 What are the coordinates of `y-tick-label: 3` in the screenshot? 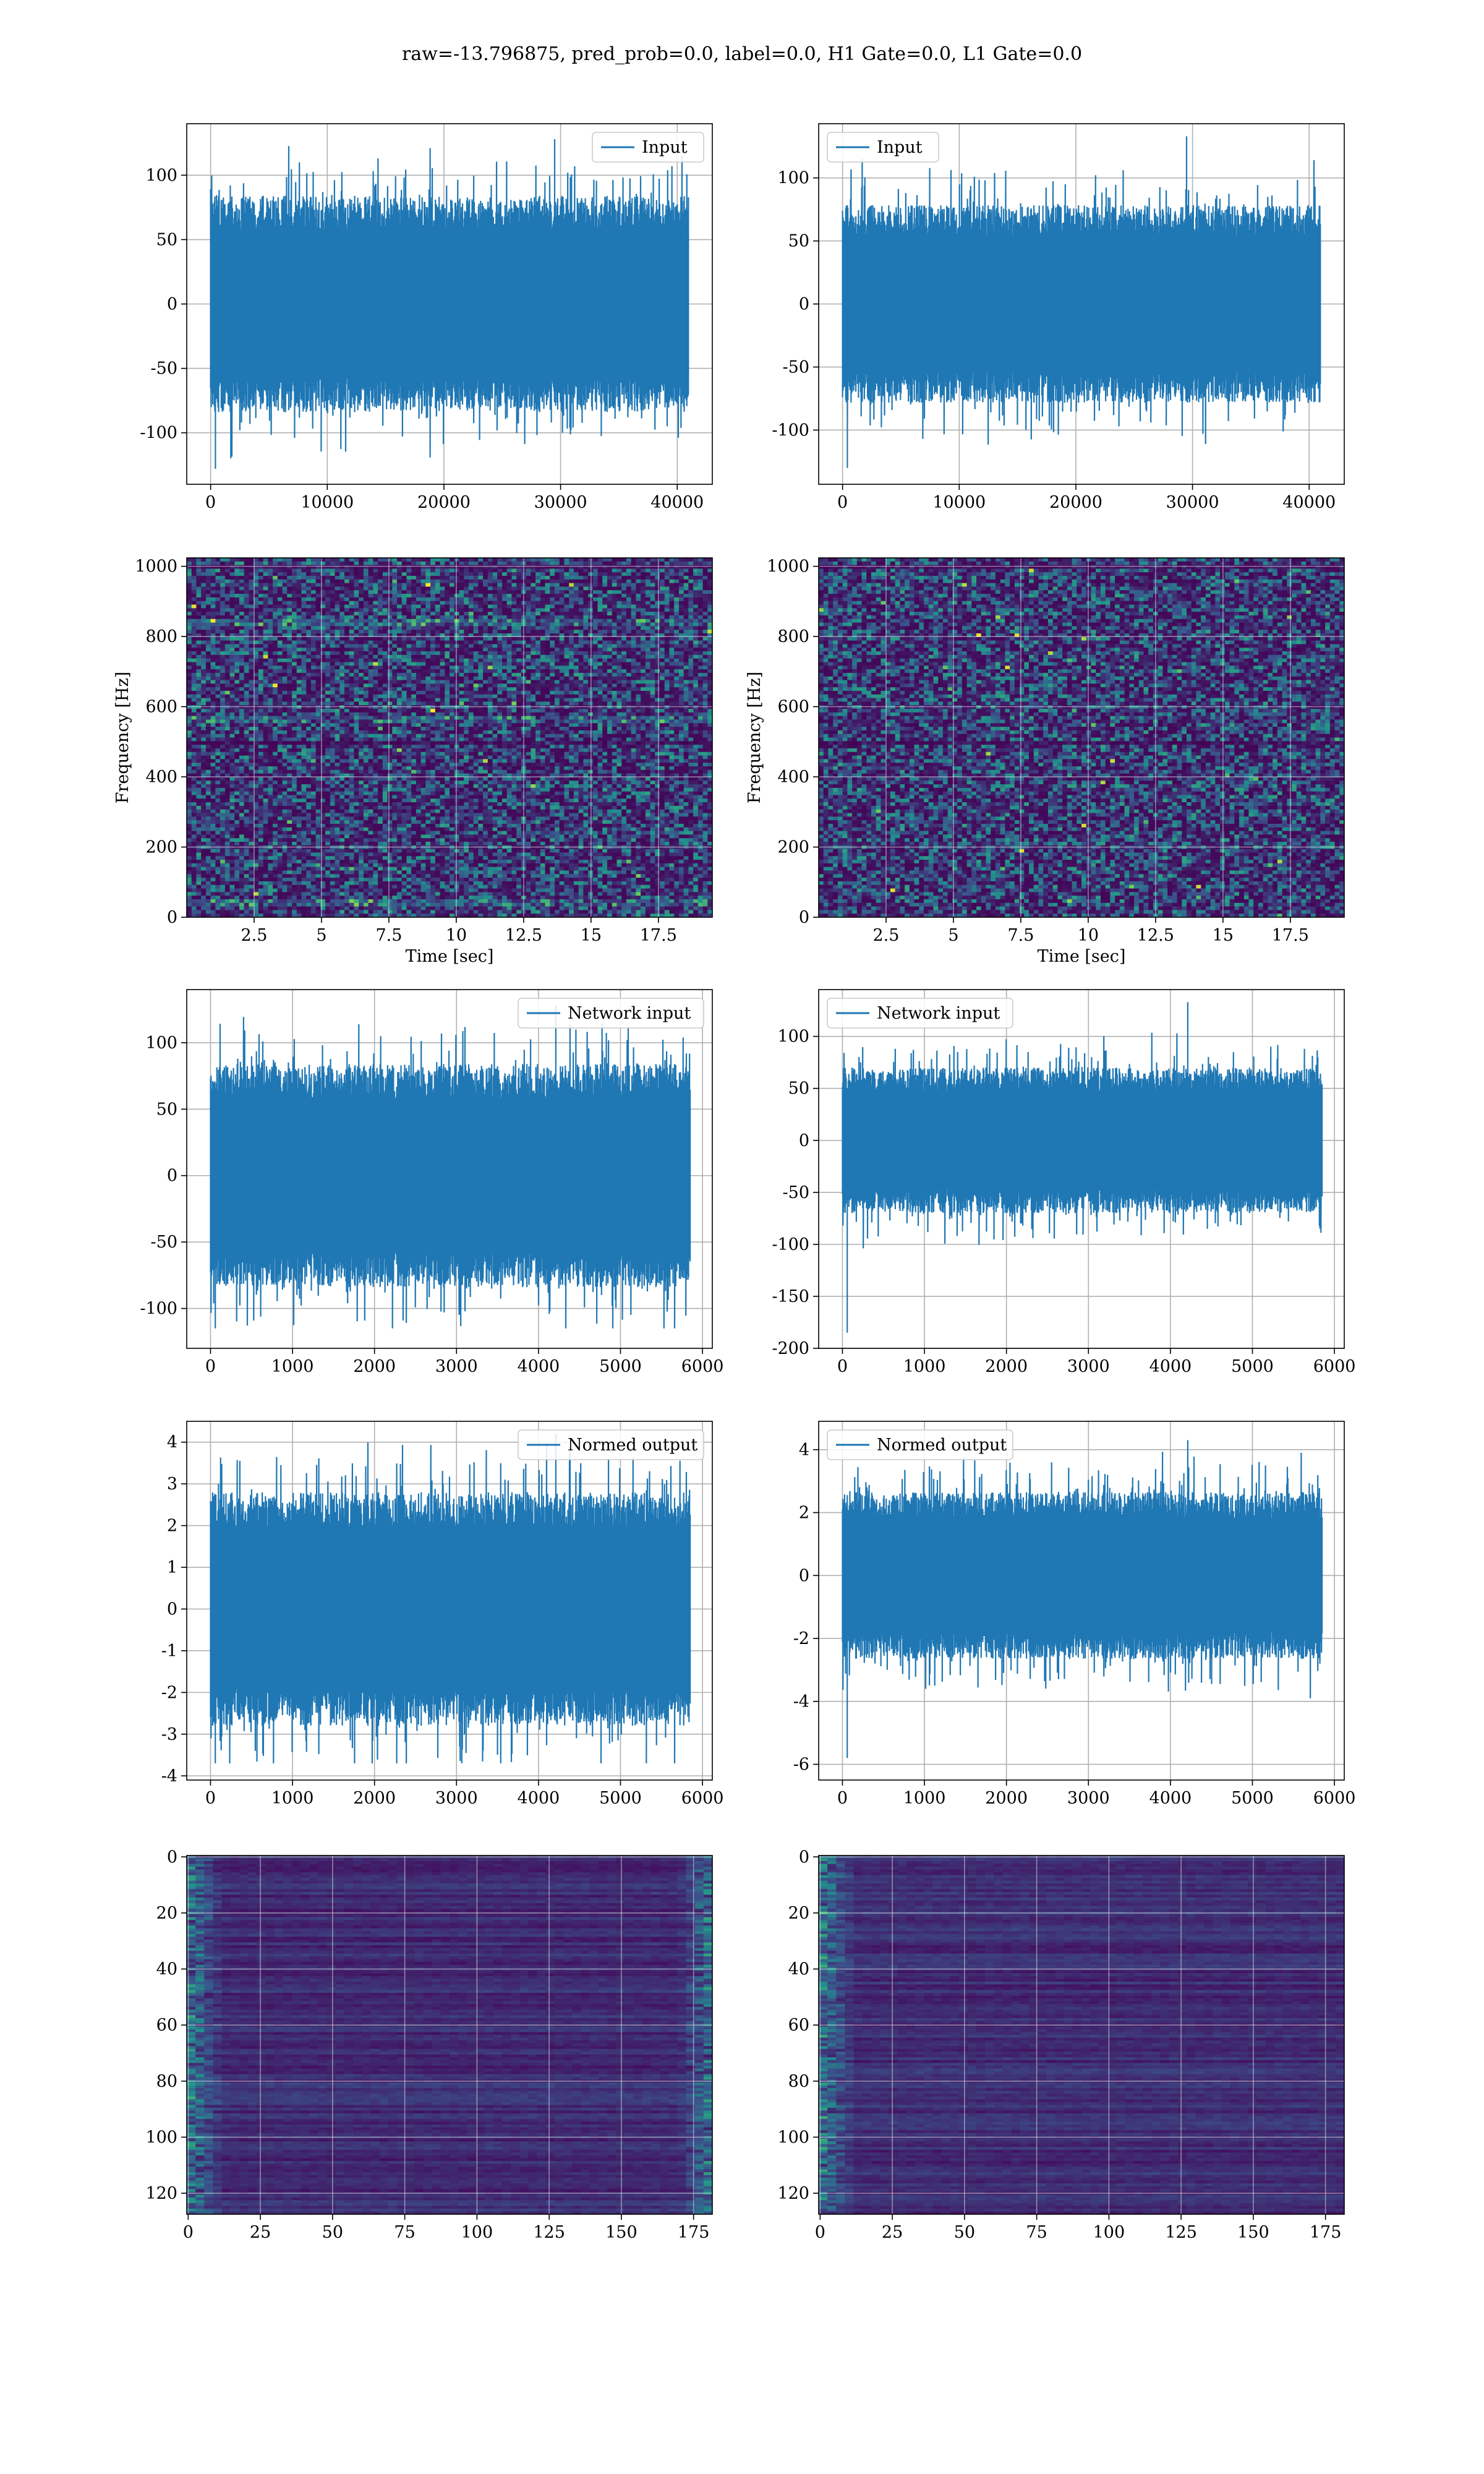 It's located at (172, 1484).